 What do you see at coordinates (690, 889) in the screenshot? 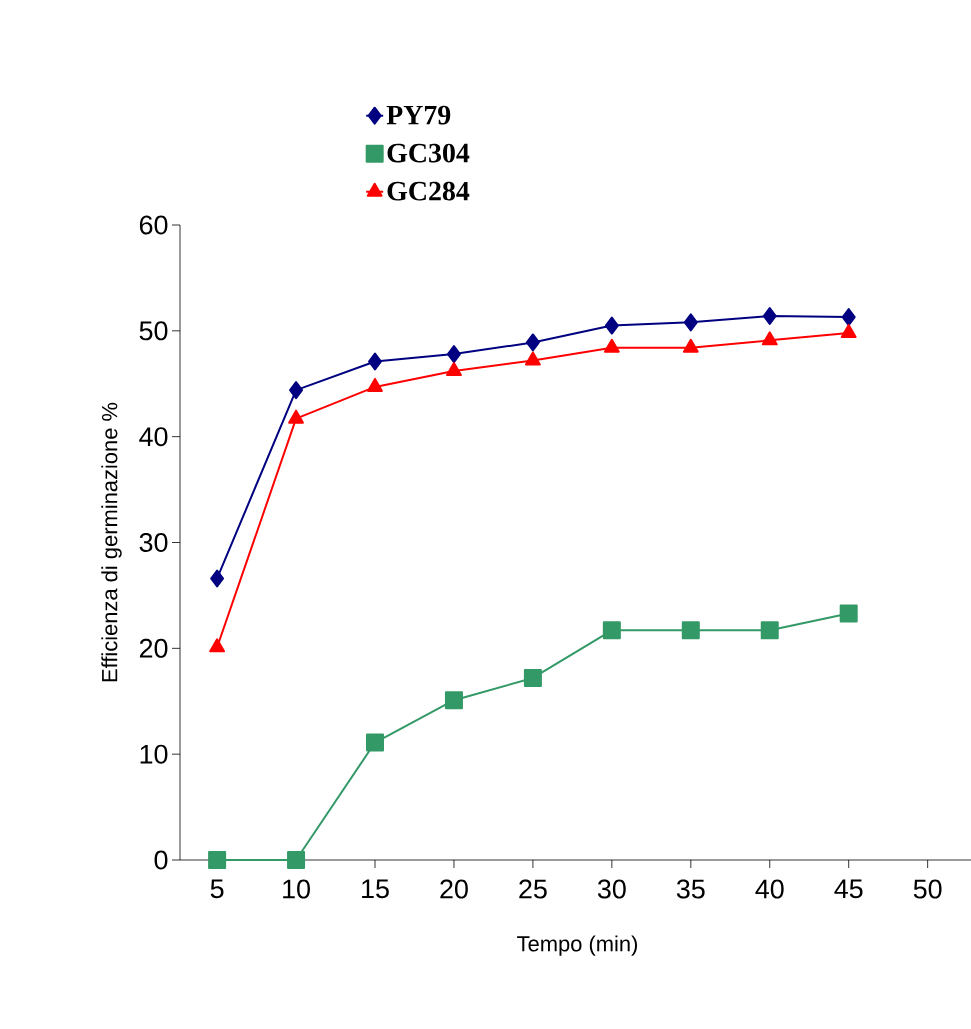
I see `x-tick-label: 35` at bounding box center [690, 889].